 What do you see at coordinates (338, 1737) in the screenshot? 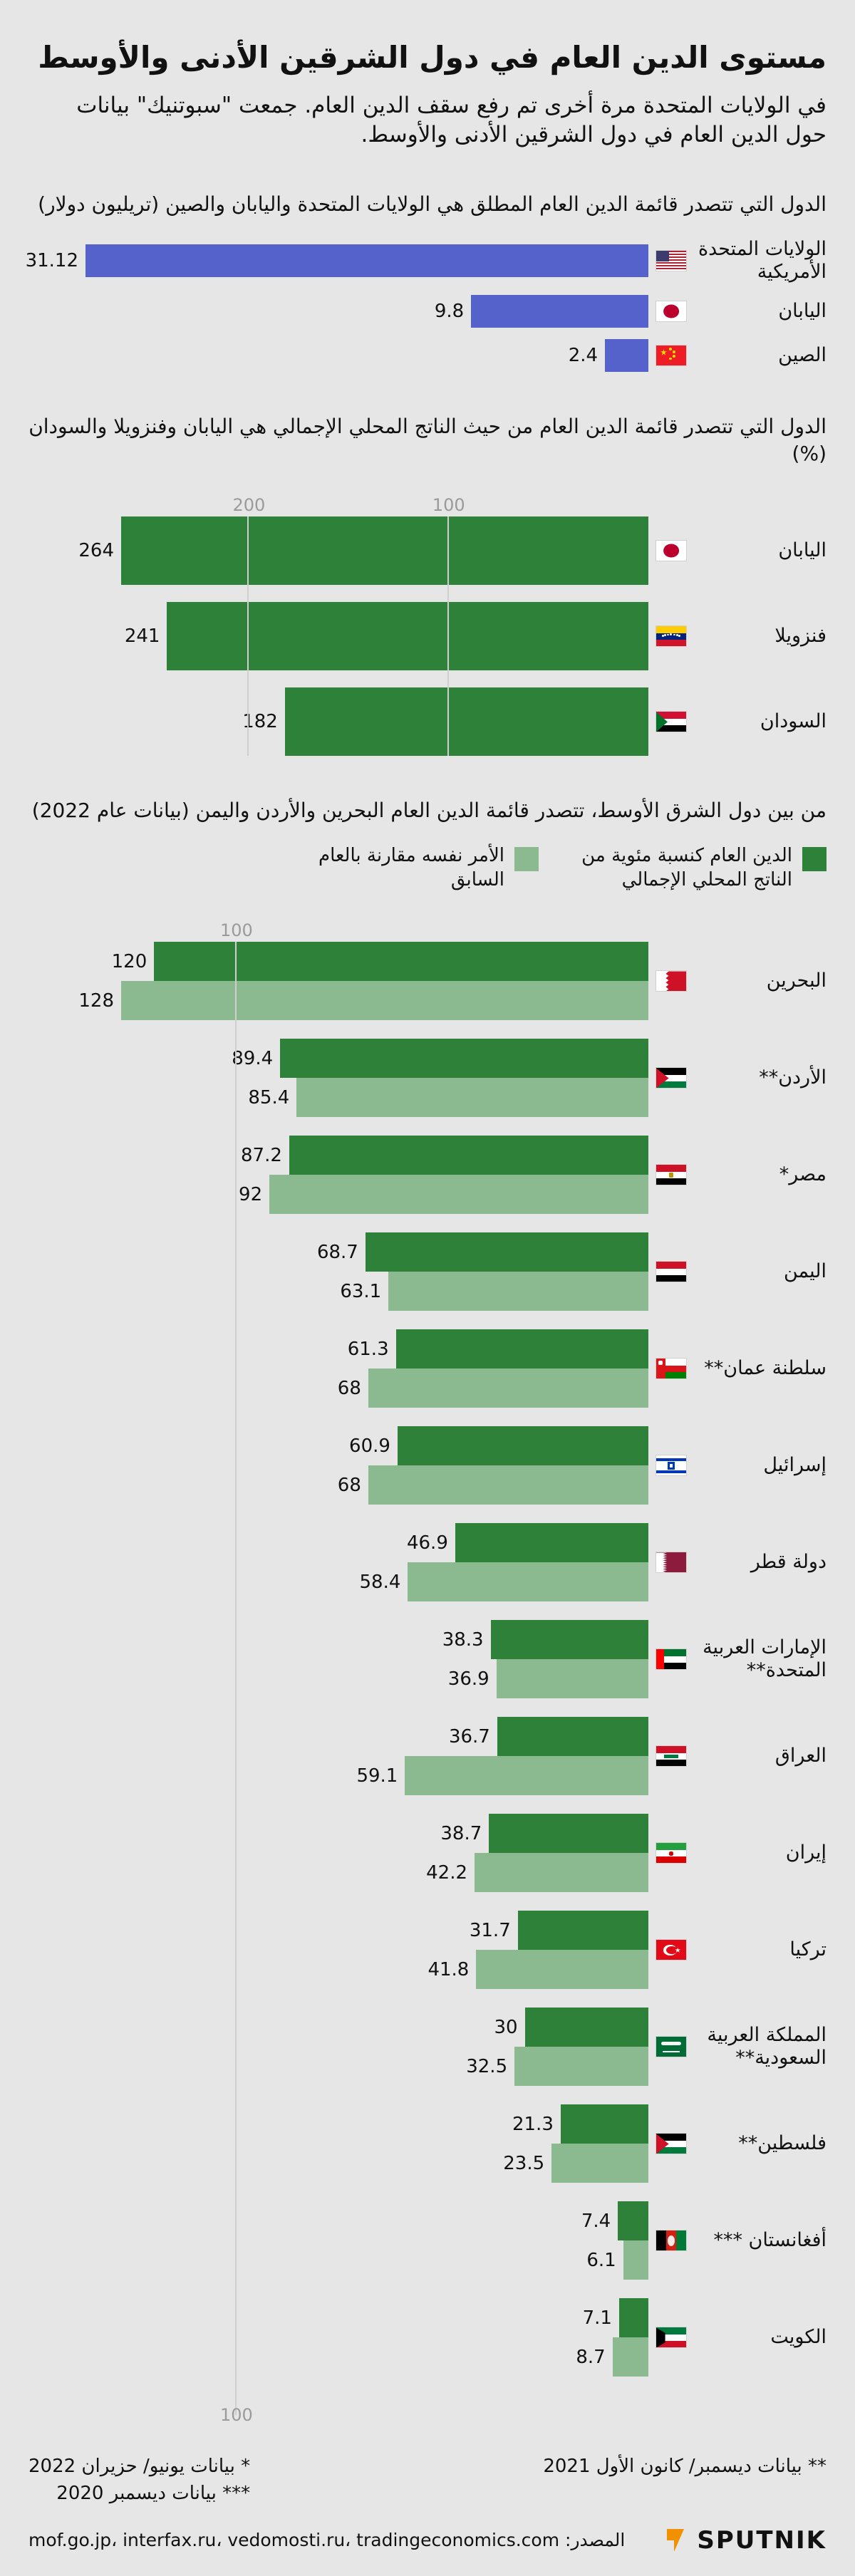
I see `bar-subrow: 36.7` at bounding box center [338, 1737].